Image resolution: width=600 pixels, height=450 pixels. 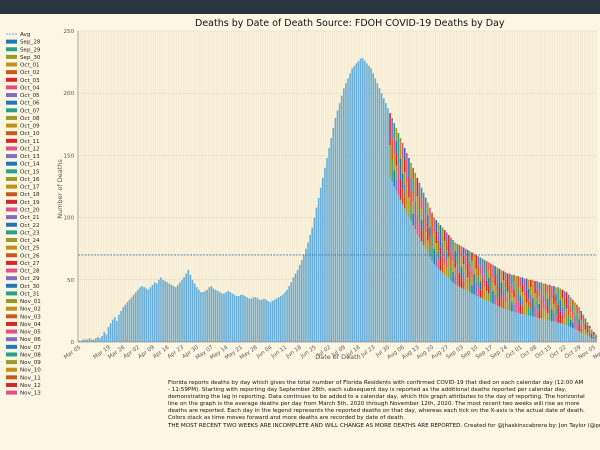 I want to click on chart-source: Source: FDOH COVID-19 Deaths by Day, so click(x=410, y=23).